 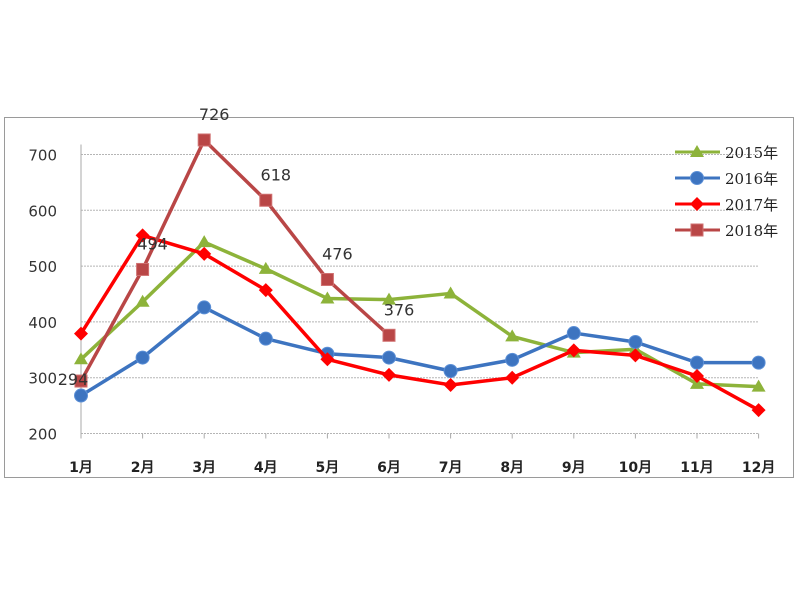 I want to click on x-tick-label: 10月, so click(x=635, y=468).